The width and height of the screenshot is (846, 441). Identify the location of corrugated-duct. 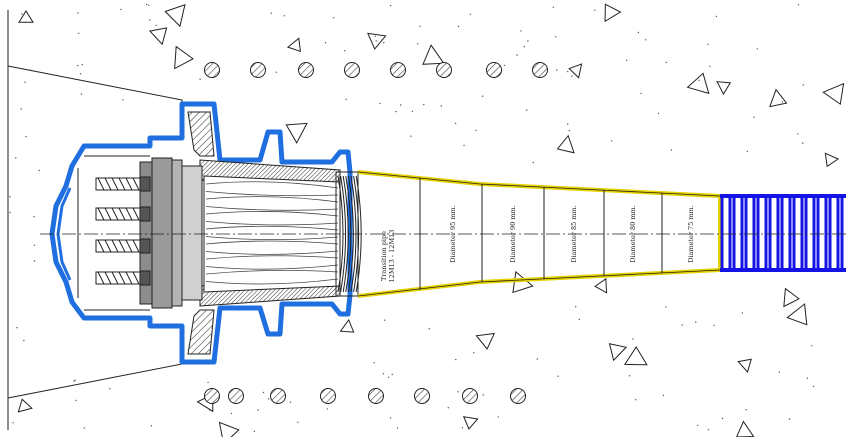
(783, 233).